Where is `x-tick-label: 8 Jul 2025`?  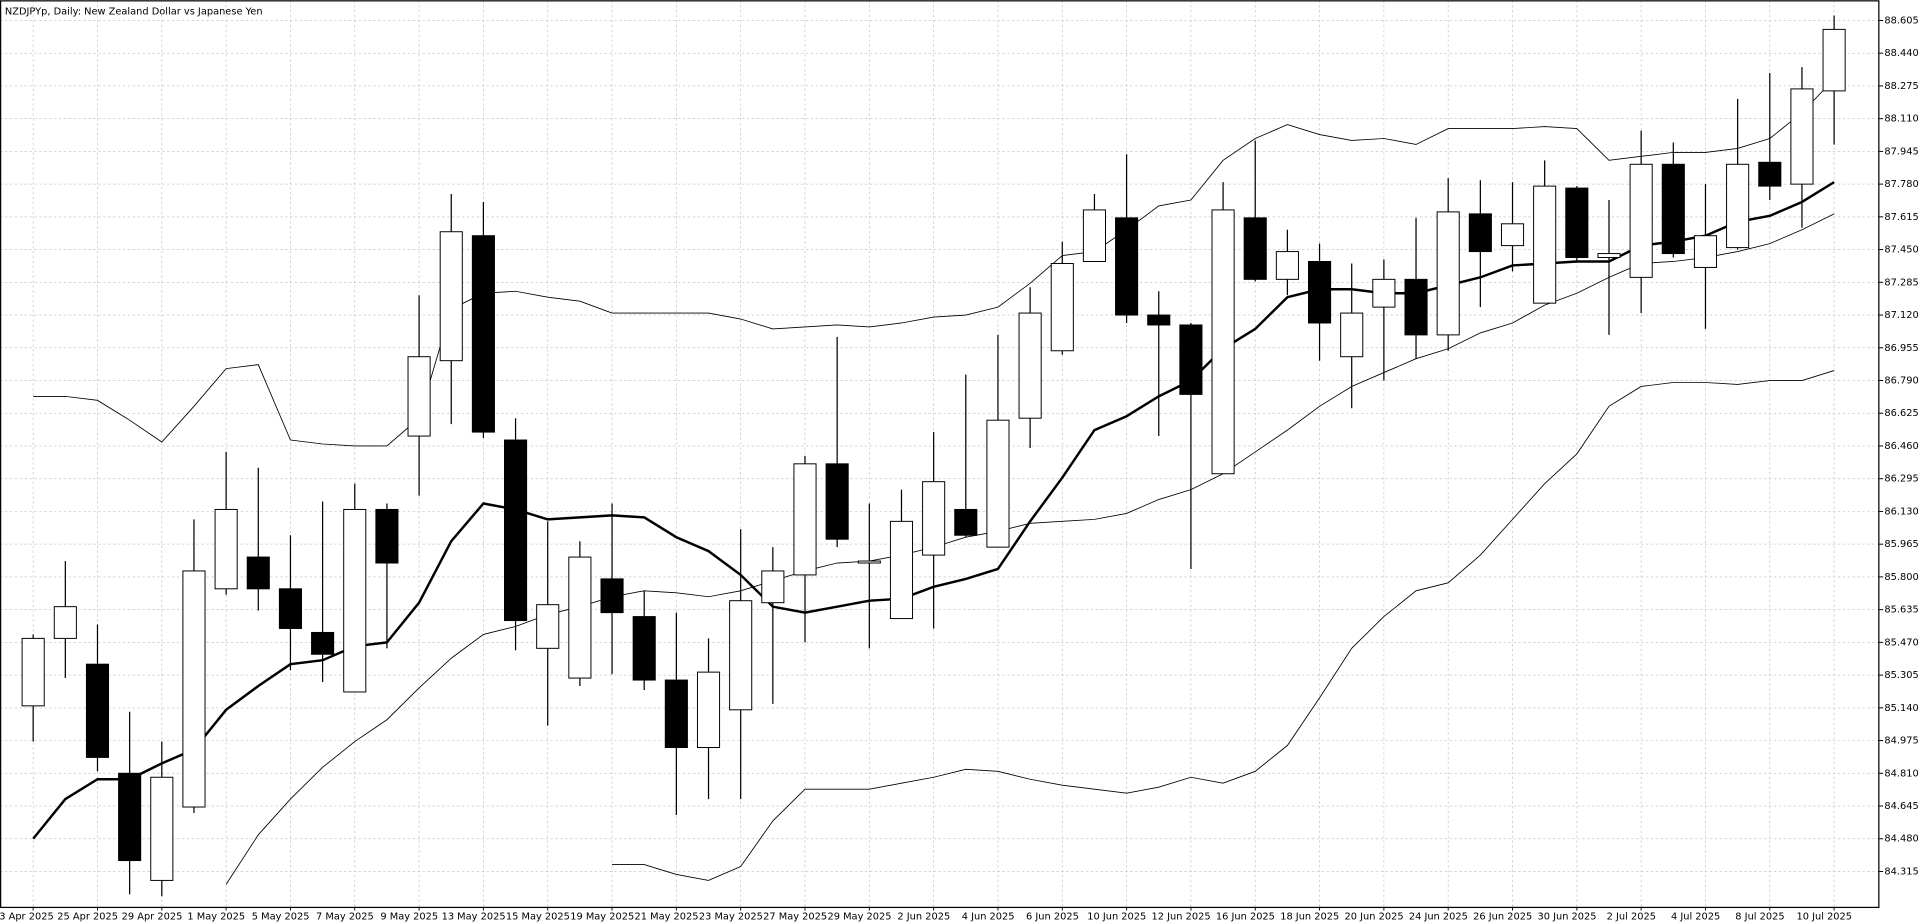 x-tick-label: 8 Jul 2025 is located at coordinates (1759, 917).